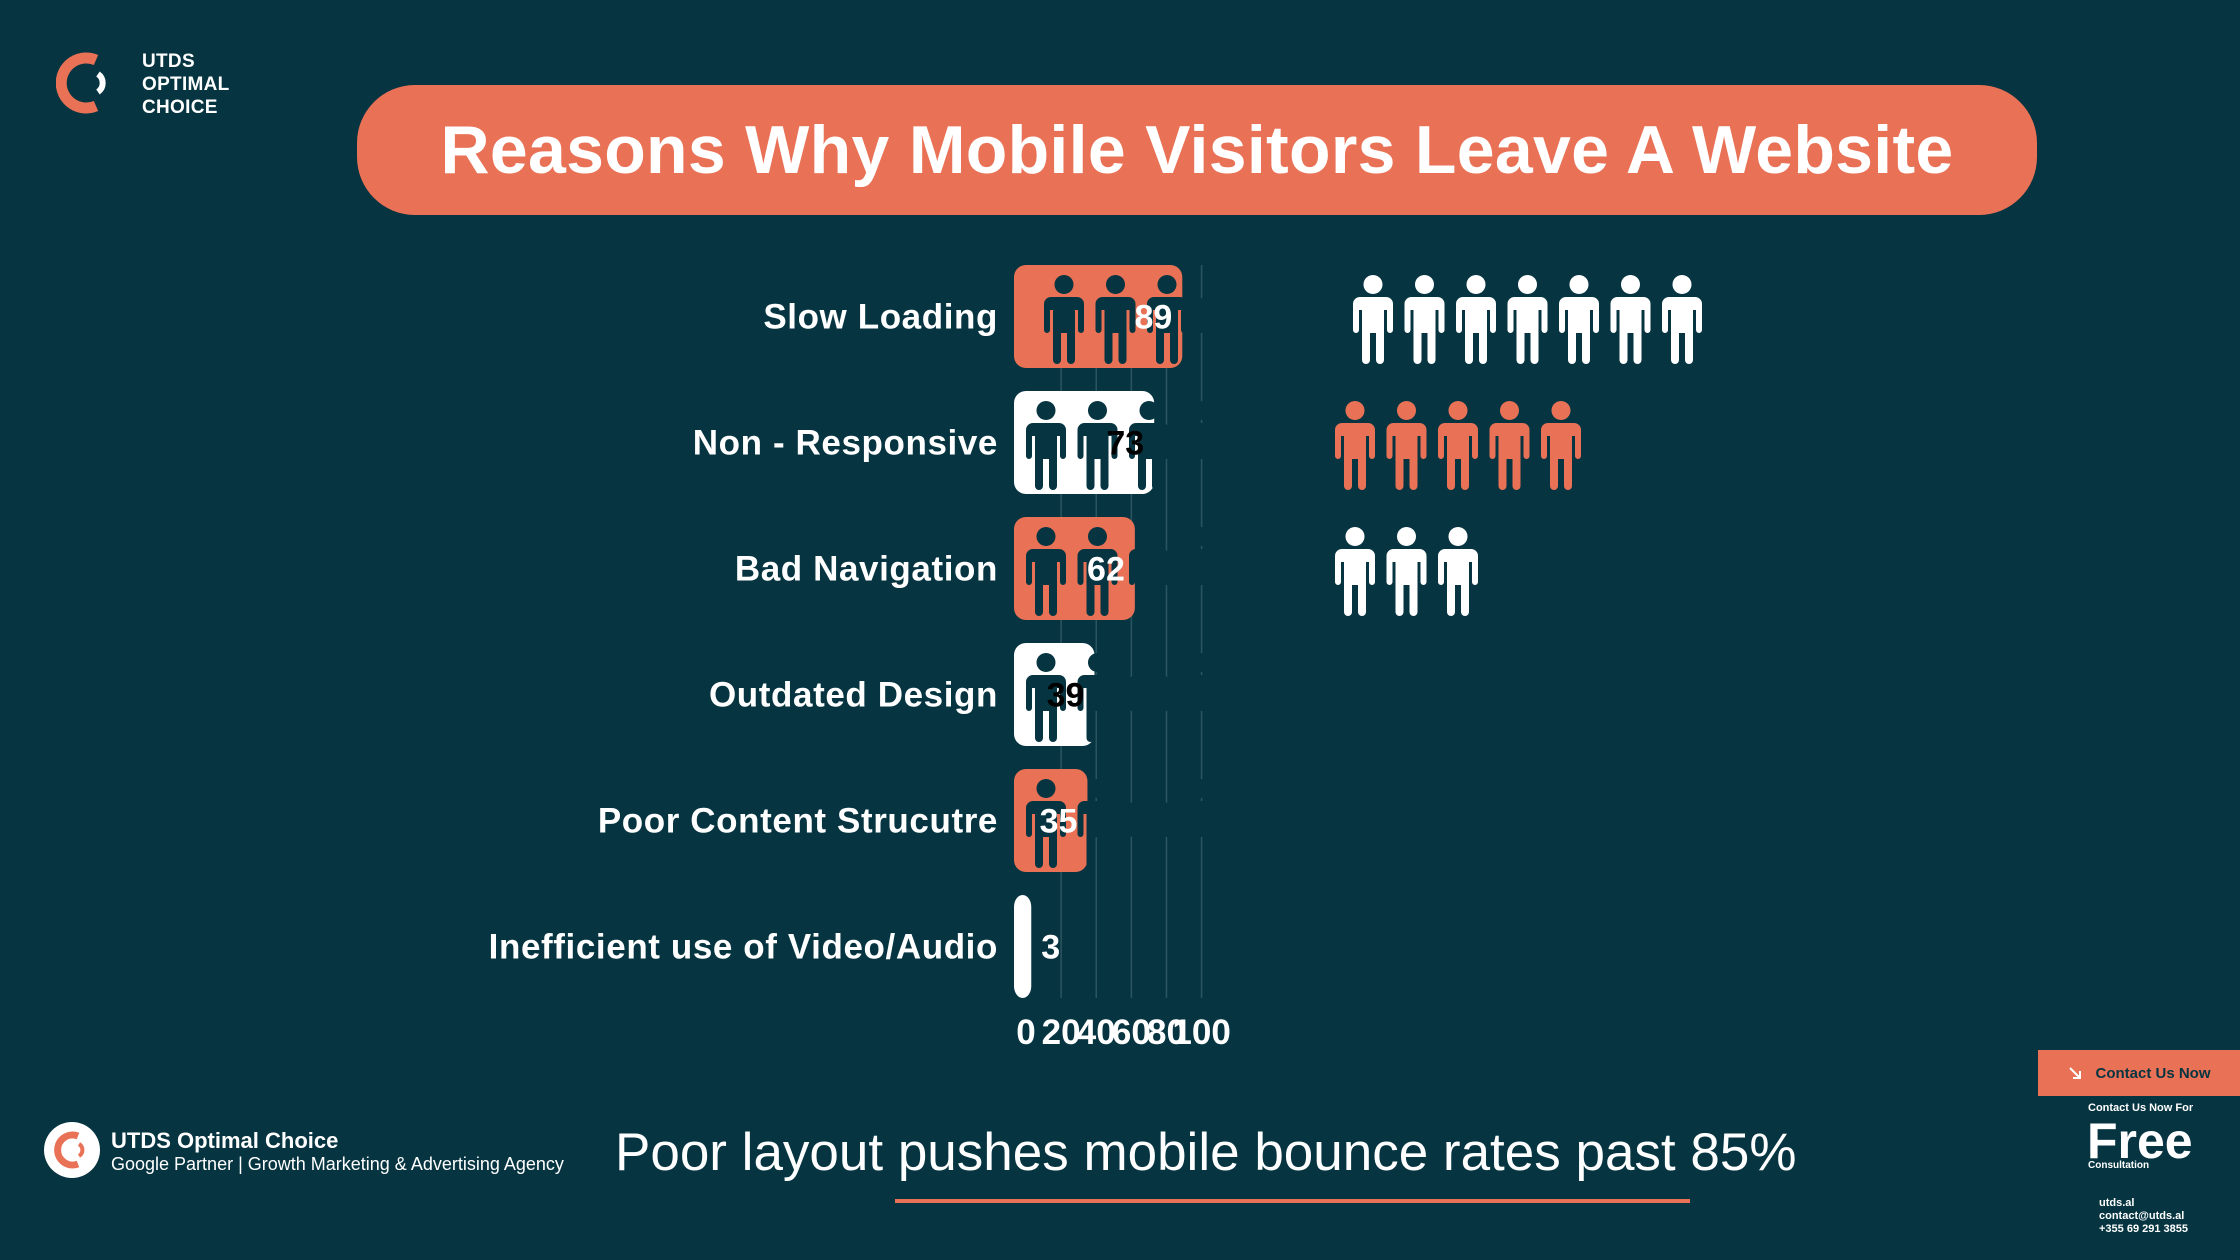  What do you see at coordinates (180, 107) in the screenshot?
I see `brand-top-line: CHOICE` at bounding box center [180, 107].